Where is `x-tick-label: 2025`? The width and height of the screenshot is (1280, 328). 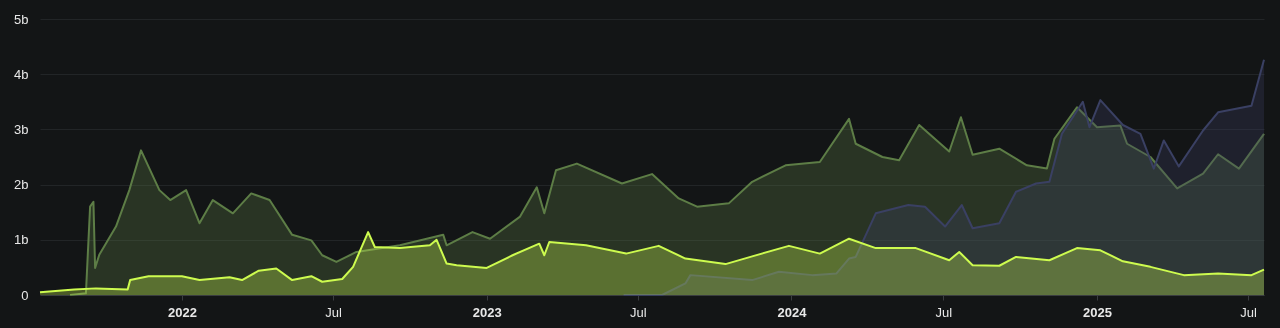
x-tick-label: 2025 is located at coordinates (1097, 312).